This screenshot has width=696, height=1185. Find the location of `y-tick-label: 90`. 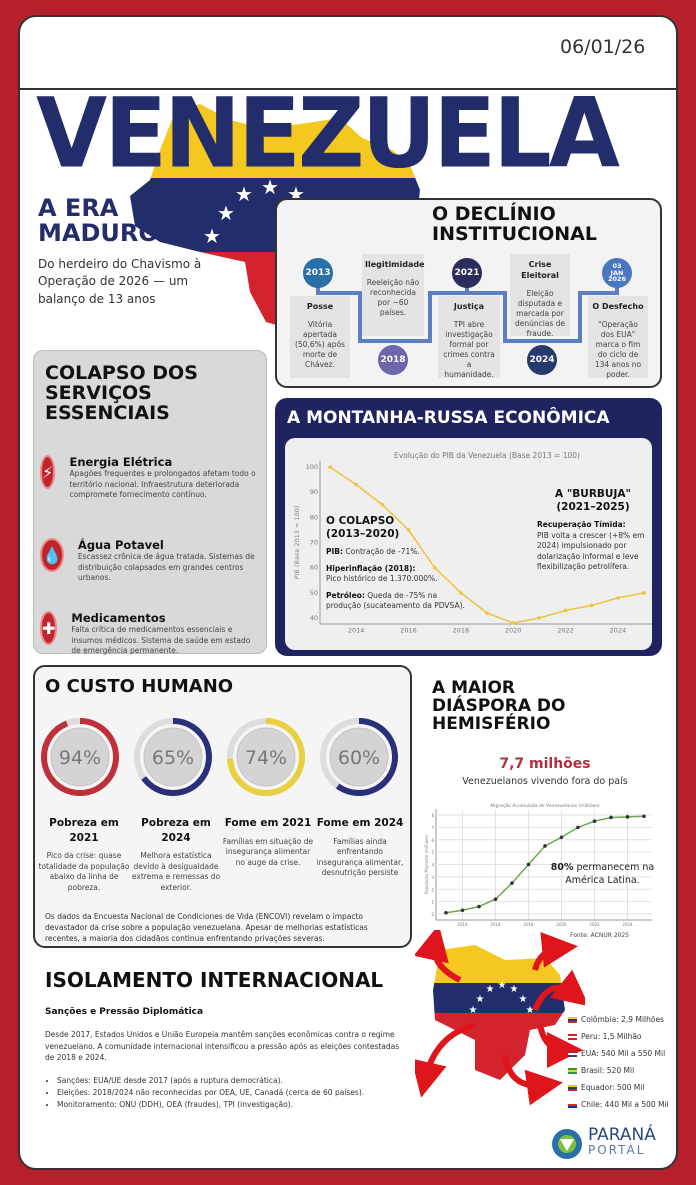

y-tick-label: 90 is located at coordinates (314, 492).